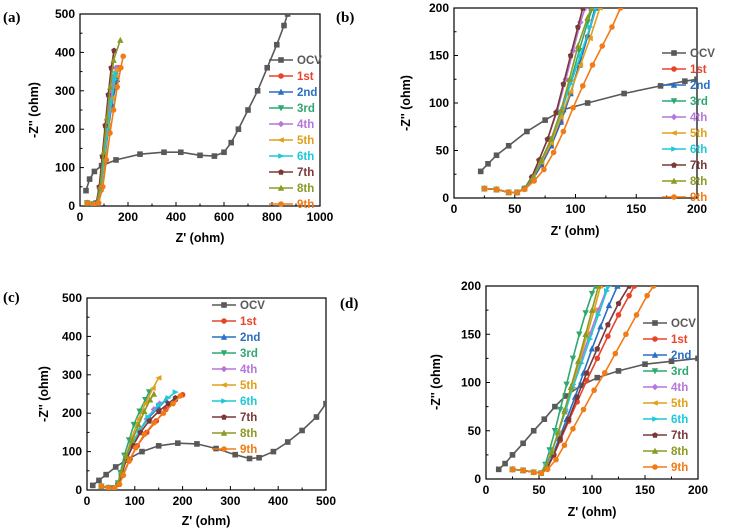 The image size is (738, 529). I want to click on x-tick-label: 1000, so click(320, 217).